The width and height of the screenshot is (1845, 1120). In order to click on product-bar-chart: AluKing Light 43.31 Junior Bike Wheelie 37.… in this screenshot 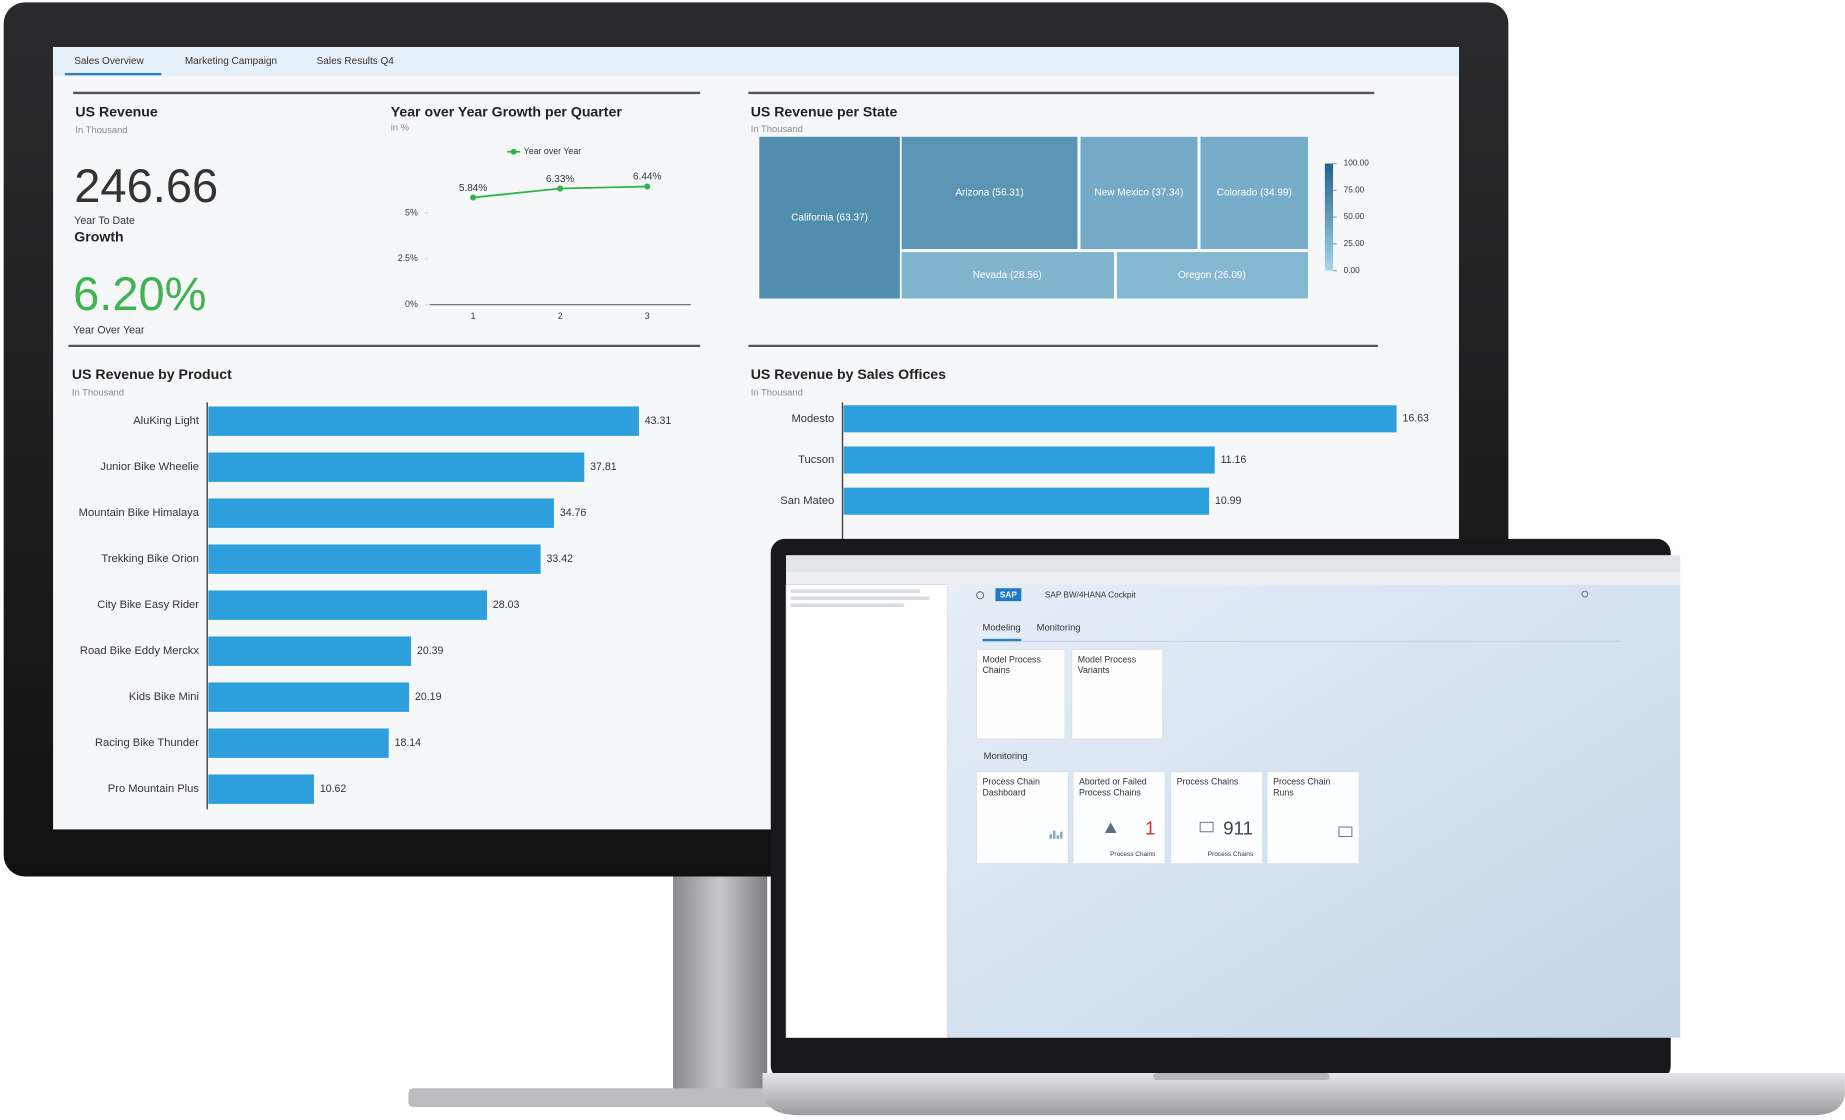, I will do `click(375, 606)`.